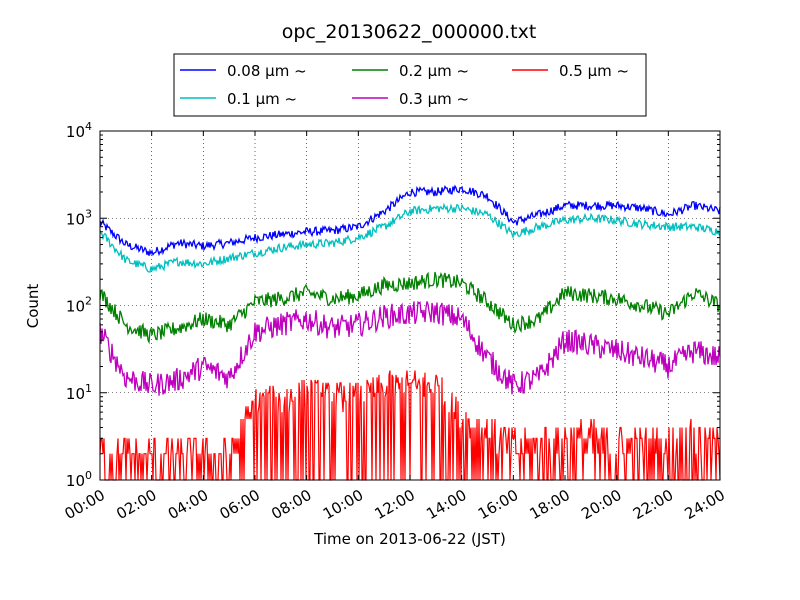 The width and height of the screenshot is (800, 600). I want to click on legend-box, so click(410, 85).